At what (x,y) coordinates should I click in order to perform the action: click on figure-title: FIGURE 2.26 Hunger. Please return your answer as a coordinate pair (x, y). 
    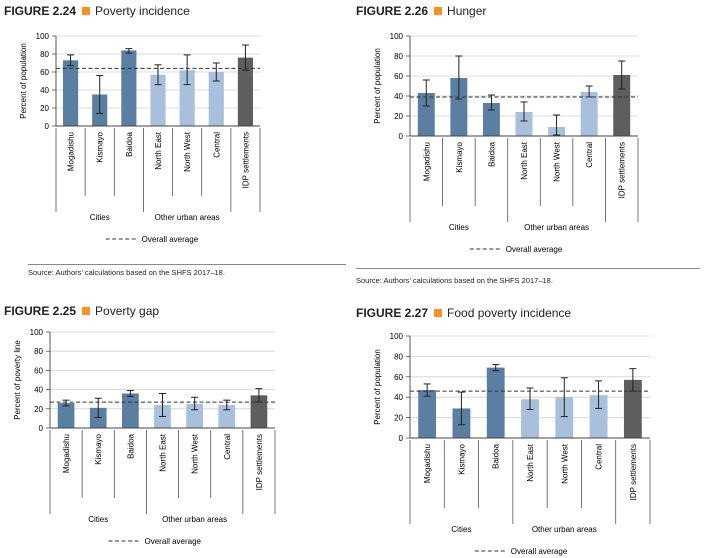
    Looking at the image, I should click on (421, 11).